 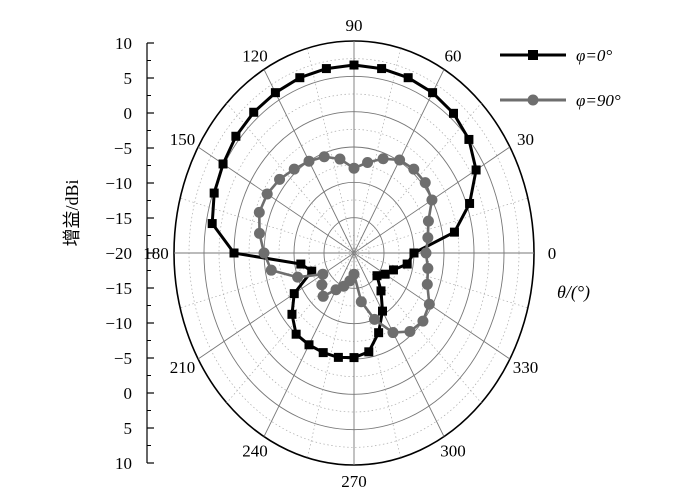 I want to click on radial-tick-label: 5, so click(x=128, y=78).